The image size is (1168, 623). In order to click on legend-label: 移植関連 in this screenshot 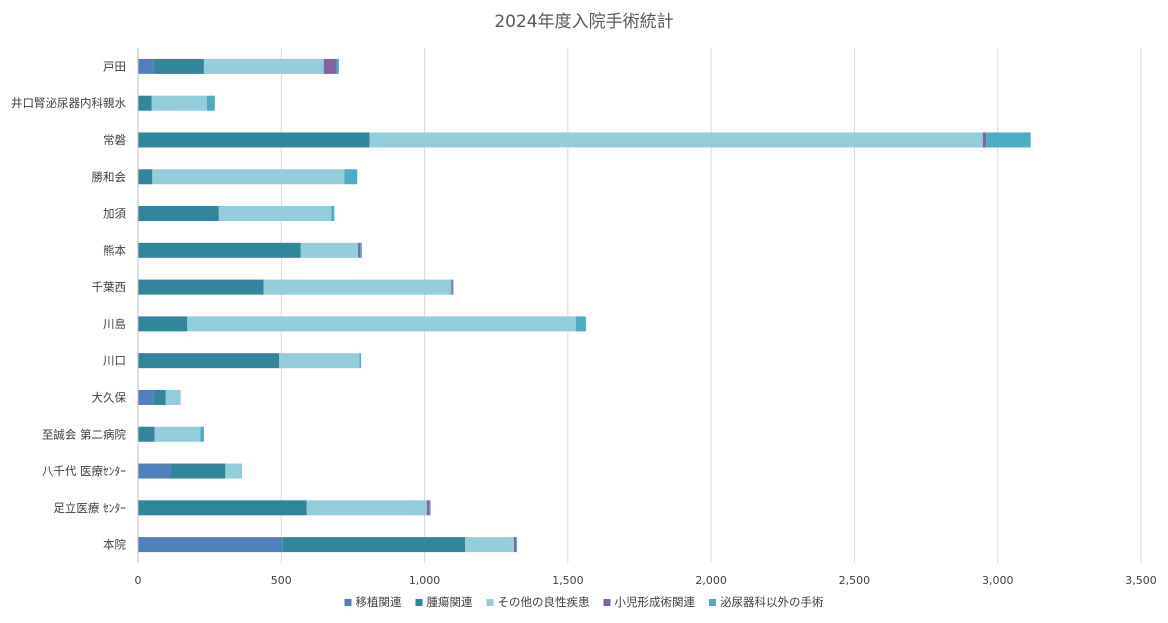, I will do `click(379, 602)`.